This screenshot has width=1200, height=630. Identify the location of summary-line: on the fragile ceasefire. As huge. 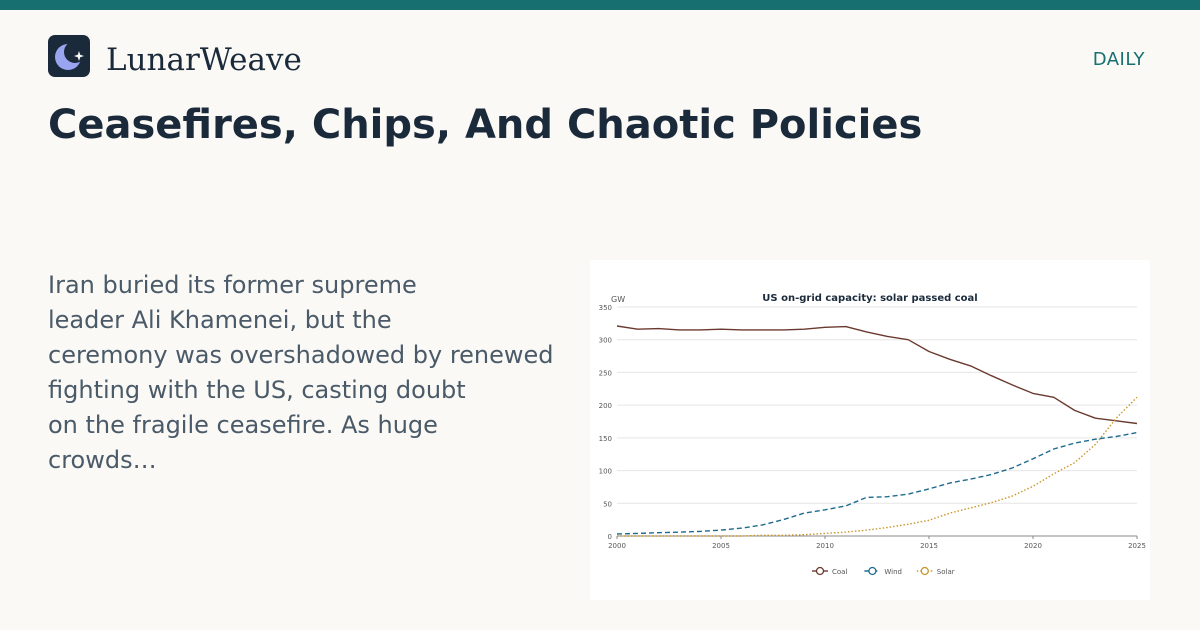
(243, 425).